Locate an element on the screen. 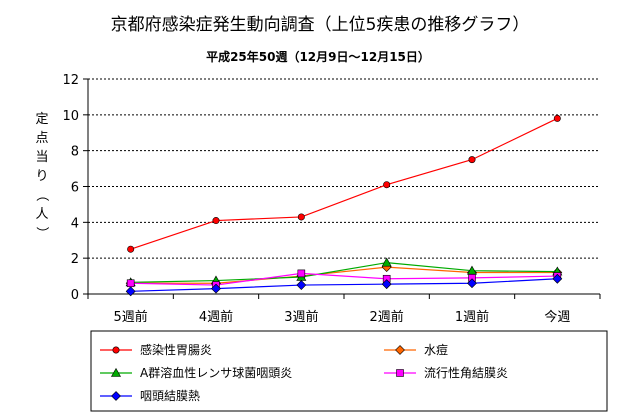  x-tick-label: 3週前 is located at coordinates (301, 317).